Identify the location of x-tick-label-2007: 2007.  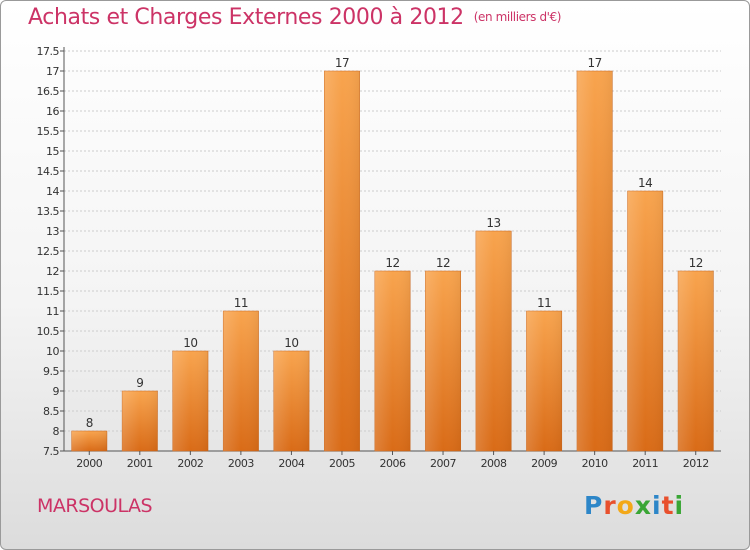
(443, 463).